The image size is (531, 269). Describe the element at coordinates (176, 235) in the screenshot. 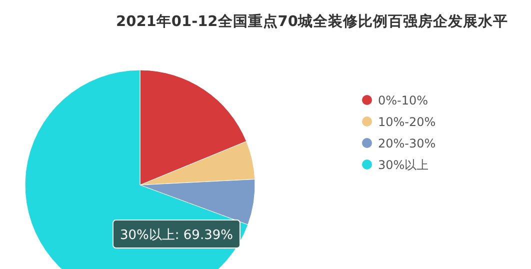

I see `text: 30%以上: 69.39%` at that location.